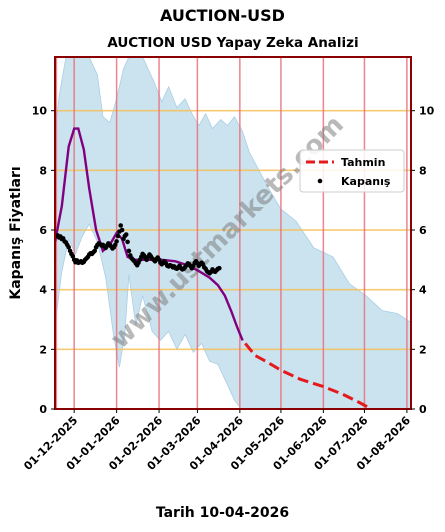 This screenshot has width=445, height=532. I want to click on legend-label-prediction: Tahmin, so click(363, 162).